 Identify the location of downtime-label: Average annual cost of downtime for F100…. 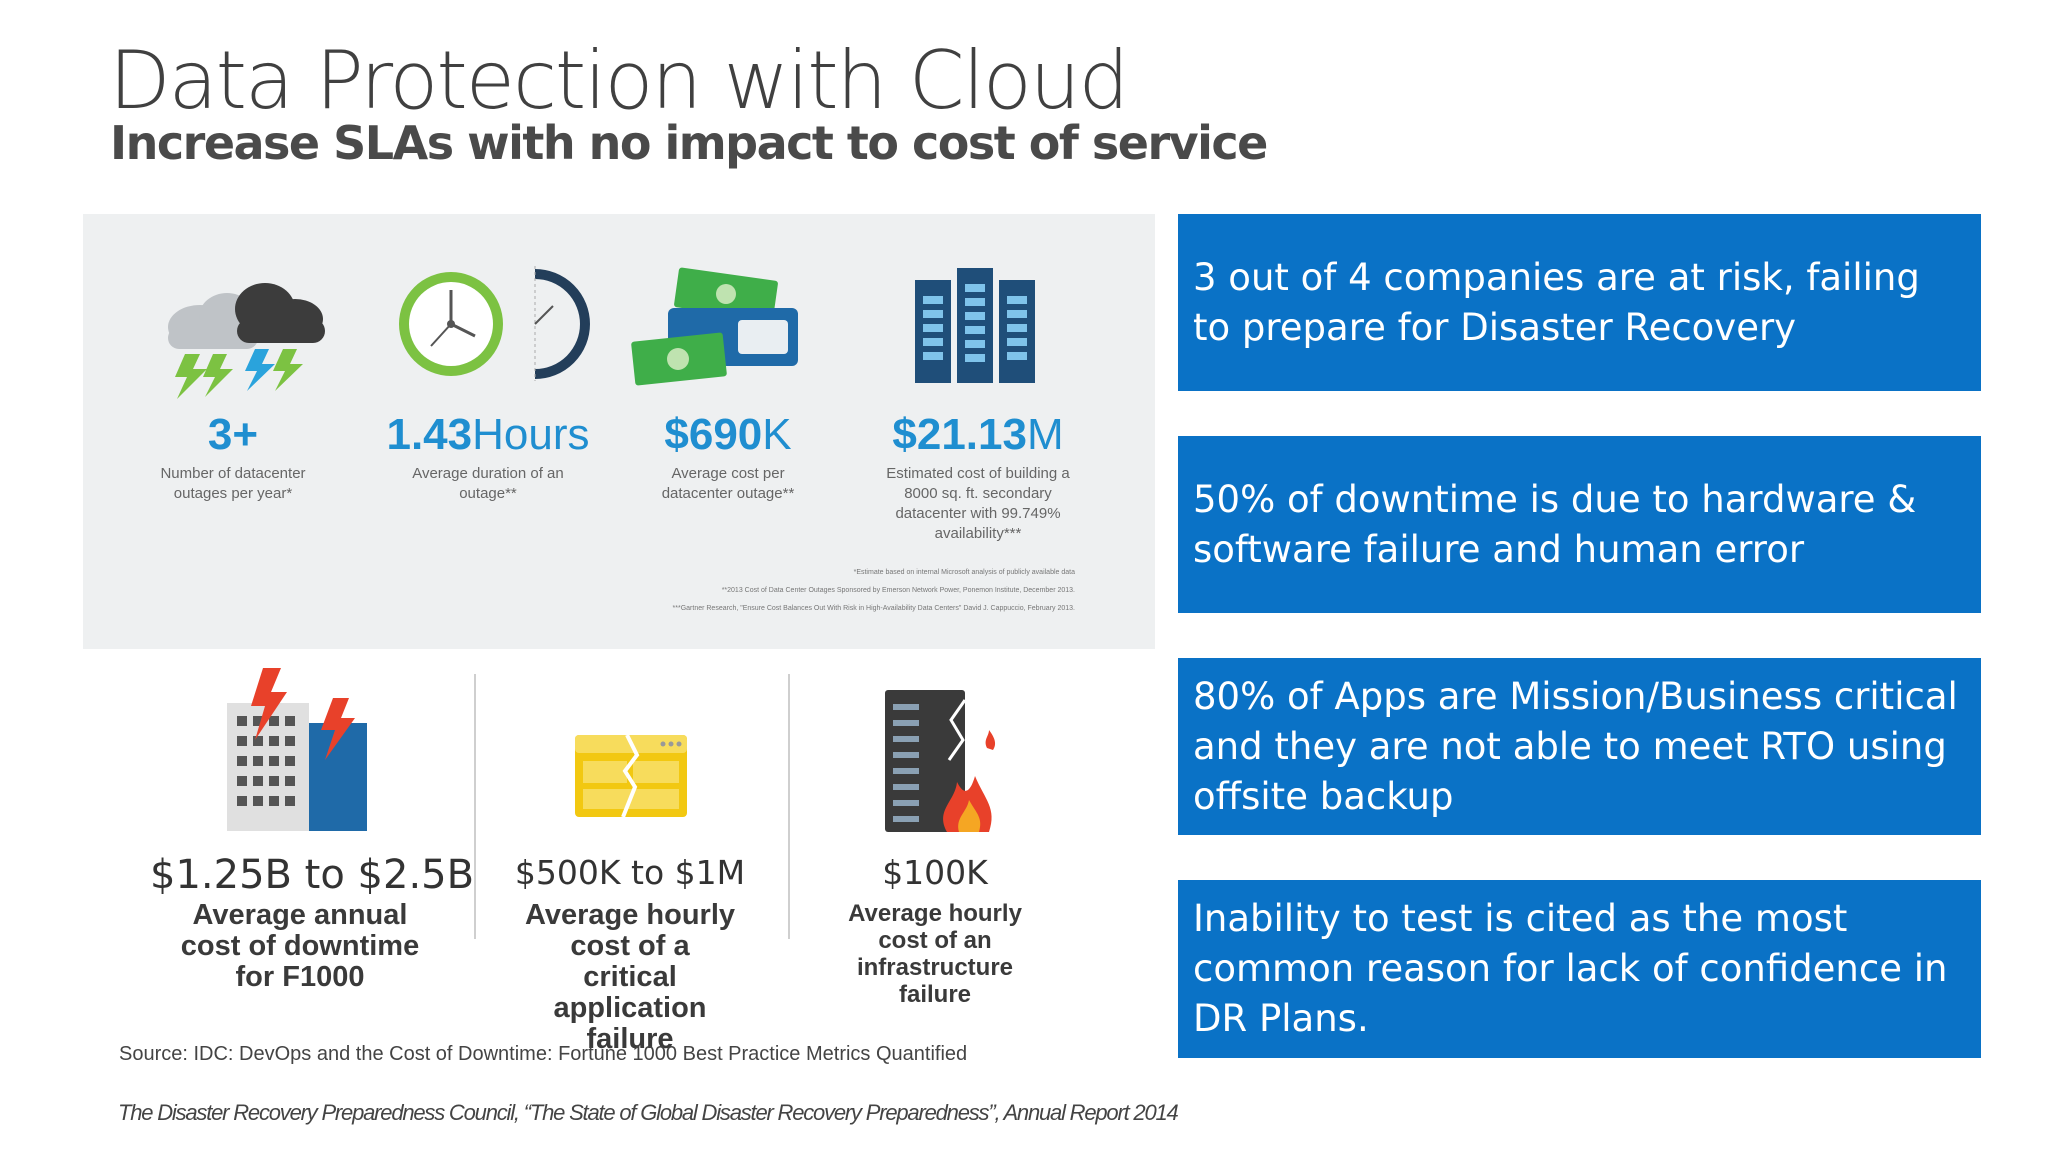
(300, 946).